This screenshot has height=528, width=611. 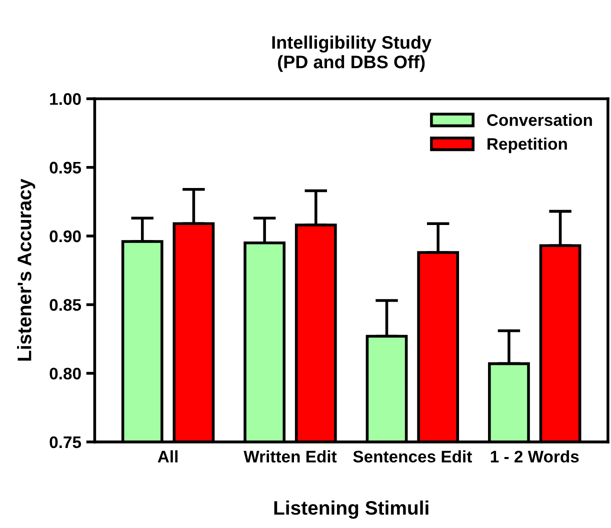 What do you see at coordinates (66, 305) in the screenshot?
I see `y-tick-label: 0.85` at bounding box center [66, 305].